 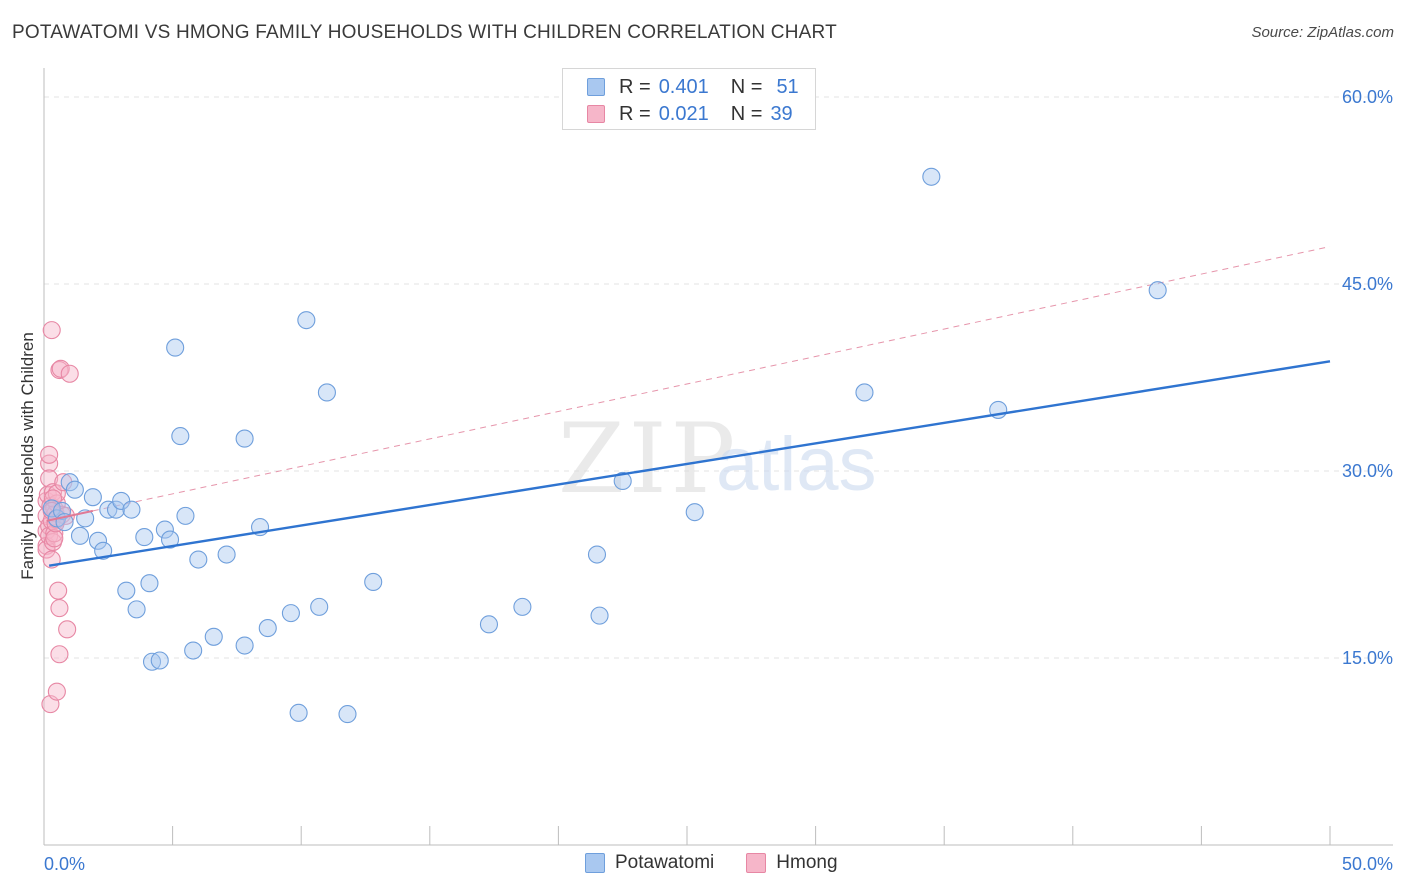 I want to click on legend-row-hmong: R = 0.021 N = 39, so click(x=690, y=114).